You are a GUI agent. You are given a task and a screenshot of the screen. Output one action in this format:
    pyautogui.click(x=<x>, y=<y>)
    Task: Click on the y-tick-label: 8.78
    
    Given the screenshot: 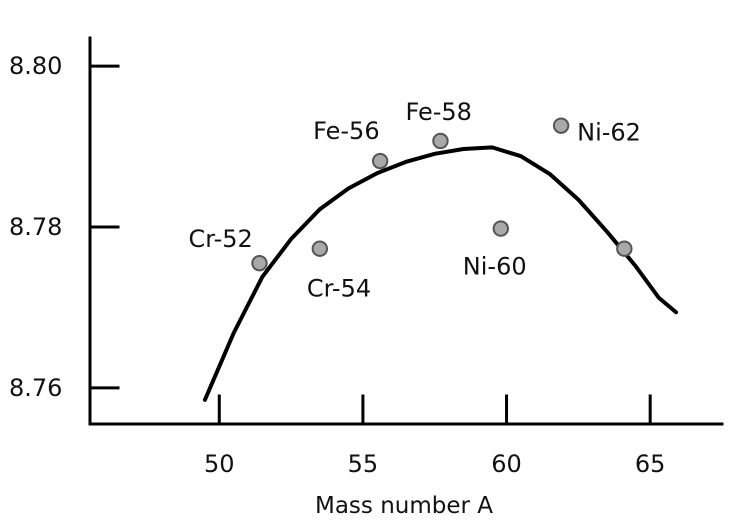 What is the action you would take?
    pyautogui.click(x=35, y=227)
    